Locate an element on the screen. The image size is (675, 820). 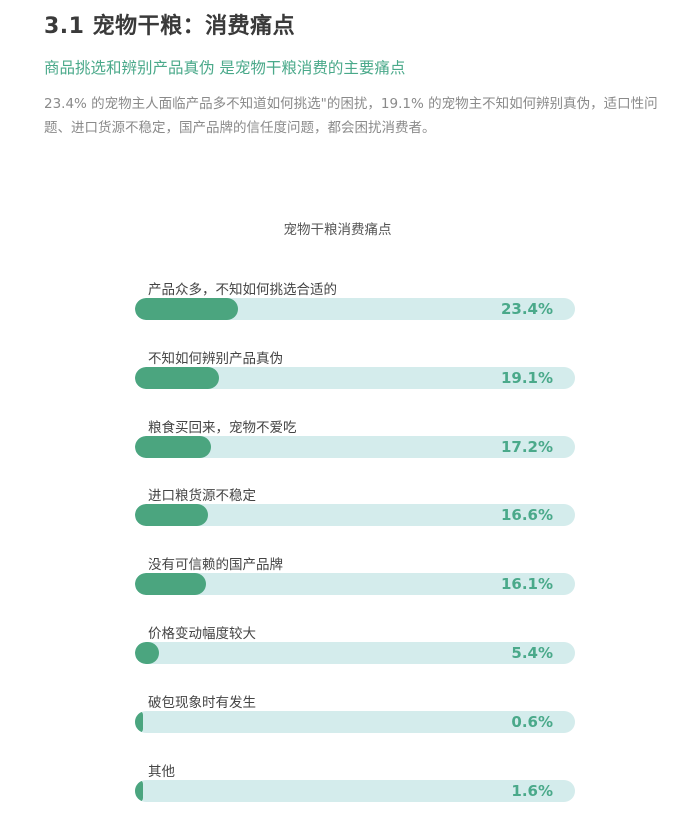
bar-value-label: 5.4% is located at coordinates (532, 653).